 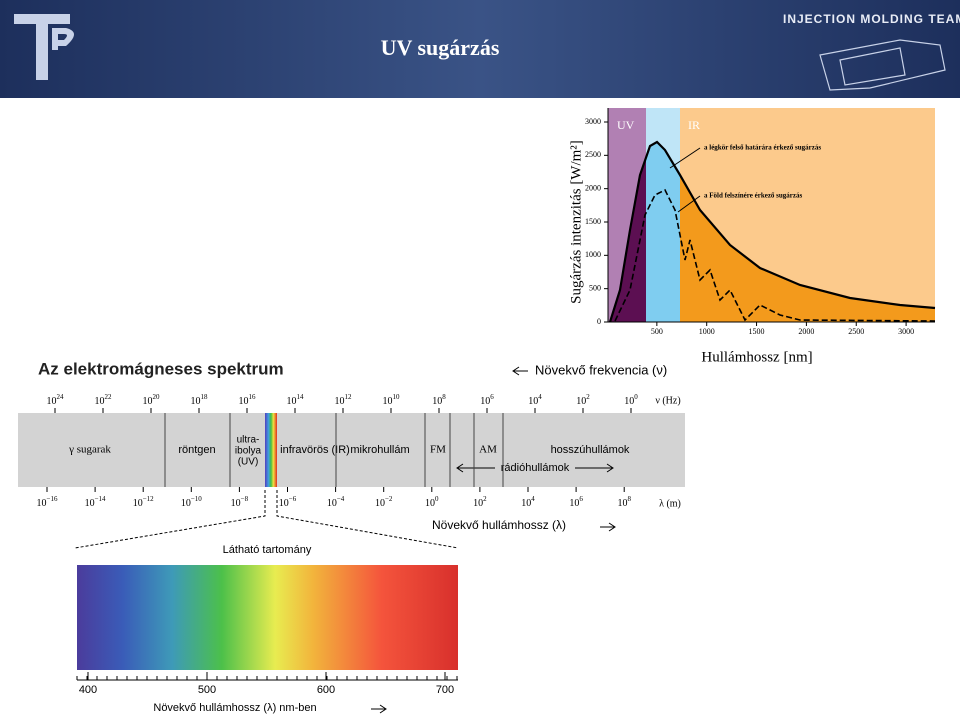 I want to click on power-exponent: −14, so click(x=100, y=499).